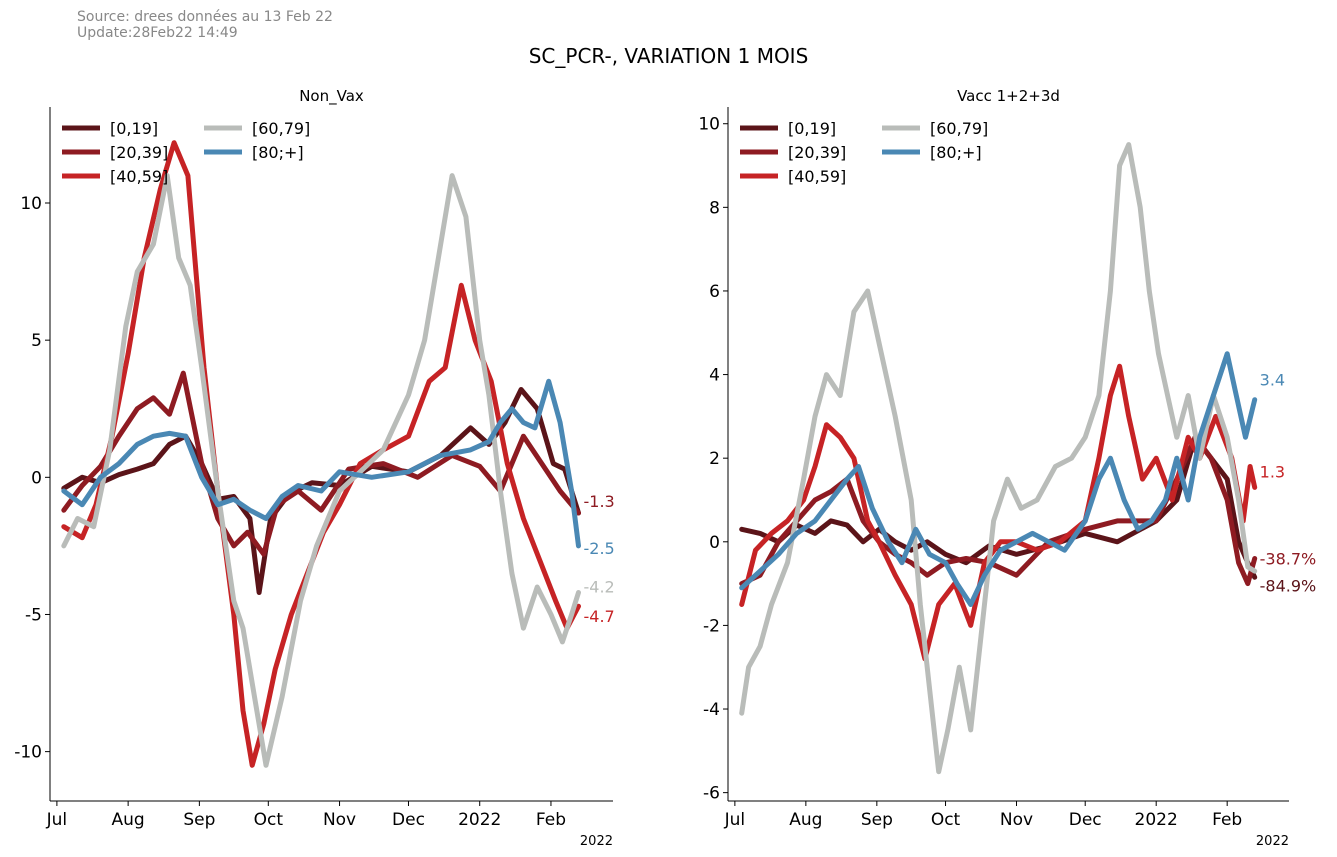  I want to click on series-end-label: 1.3, so click(1272, 471).